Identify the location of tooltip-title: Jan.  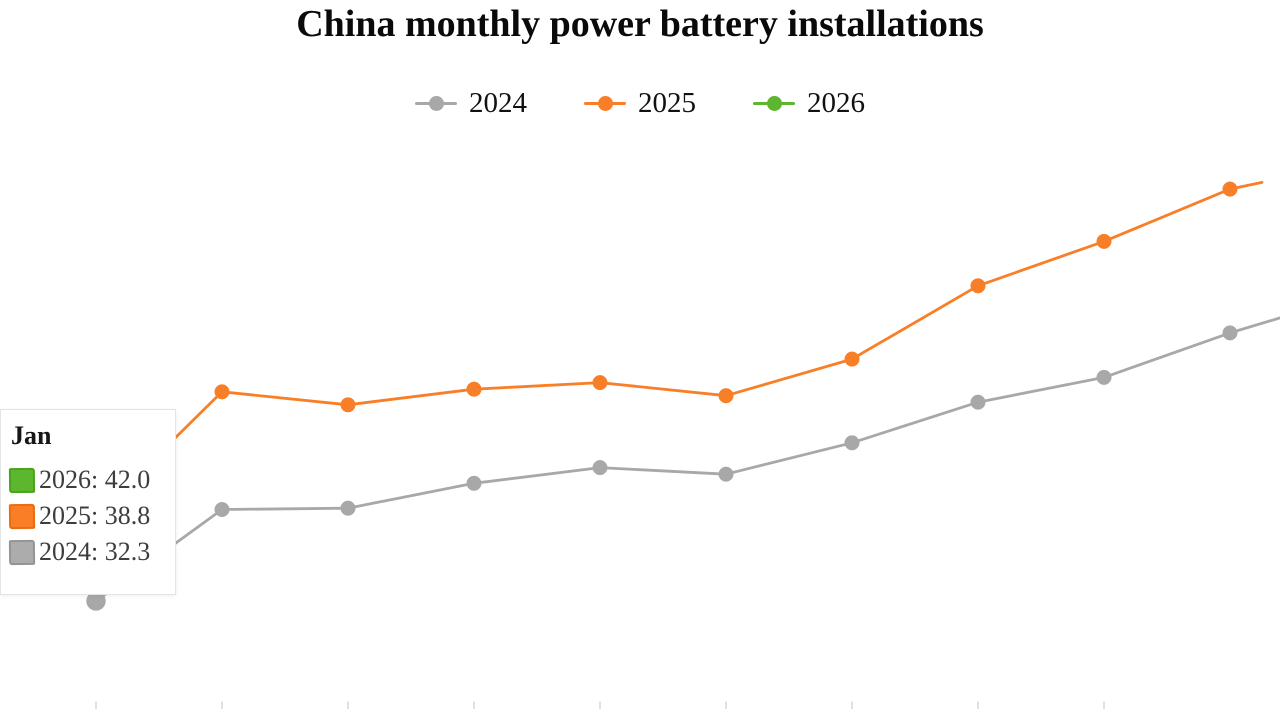
(31, 435).